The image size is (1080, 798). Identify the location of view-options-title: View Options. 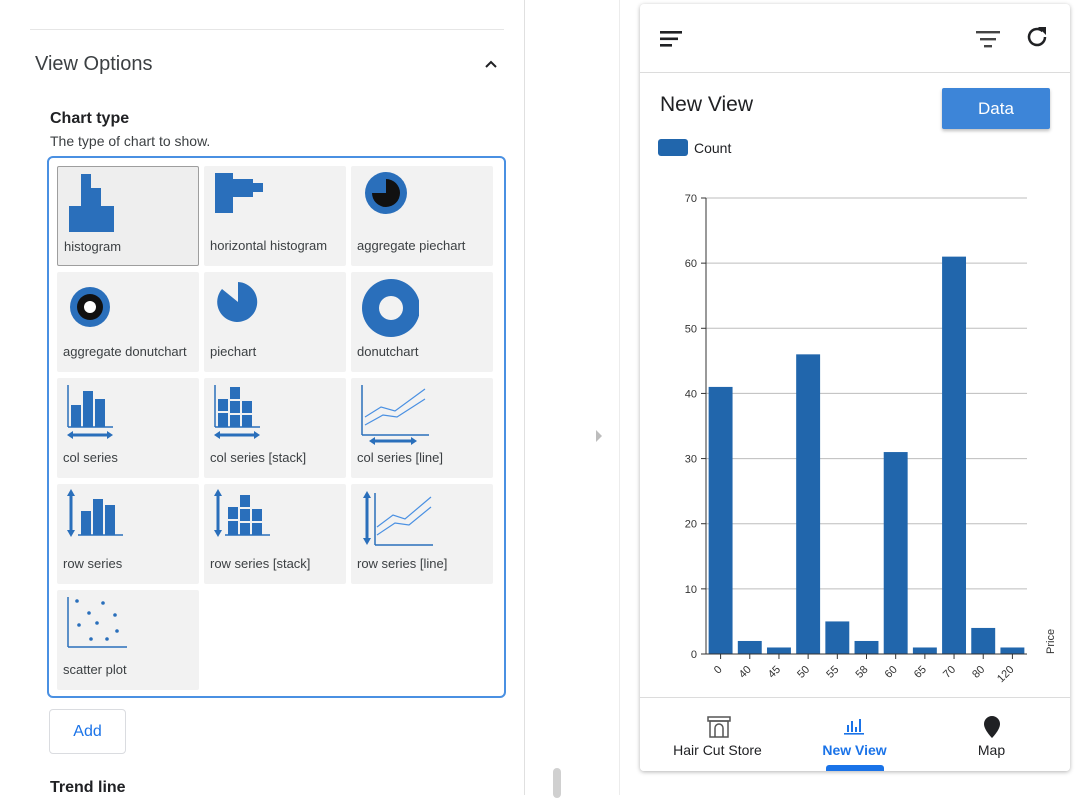
(94, 63).